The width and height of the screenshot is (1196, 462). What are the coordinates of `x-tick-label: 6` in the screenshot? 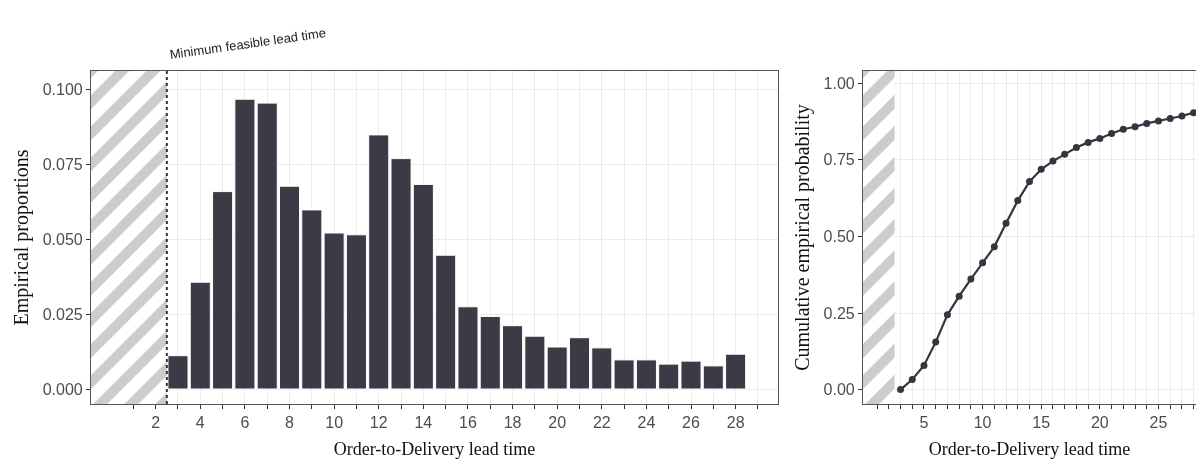 It's located at (245, 423).